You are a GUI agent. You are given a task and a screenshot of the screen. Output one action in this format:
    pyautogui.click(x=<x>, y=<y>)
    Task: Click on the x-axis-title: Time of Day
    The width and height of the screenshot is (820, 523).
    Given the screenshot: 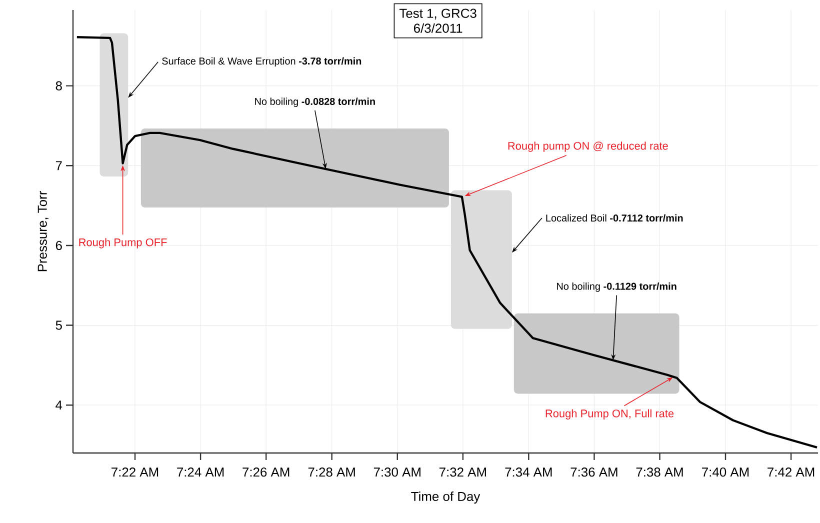 What is the action you would take?
    pyautogui.click(x=445, y=498)
    